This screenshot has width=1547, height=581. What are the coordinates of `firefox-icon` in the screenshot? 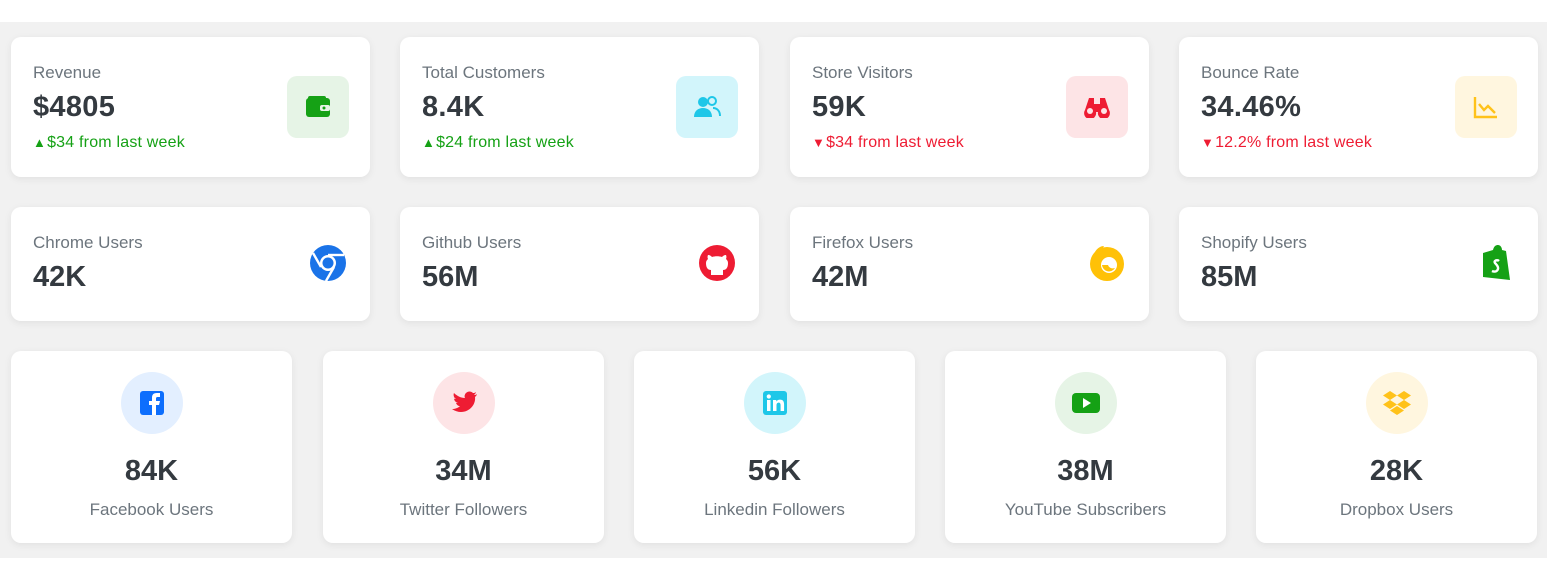 It's located at (1107, 263).